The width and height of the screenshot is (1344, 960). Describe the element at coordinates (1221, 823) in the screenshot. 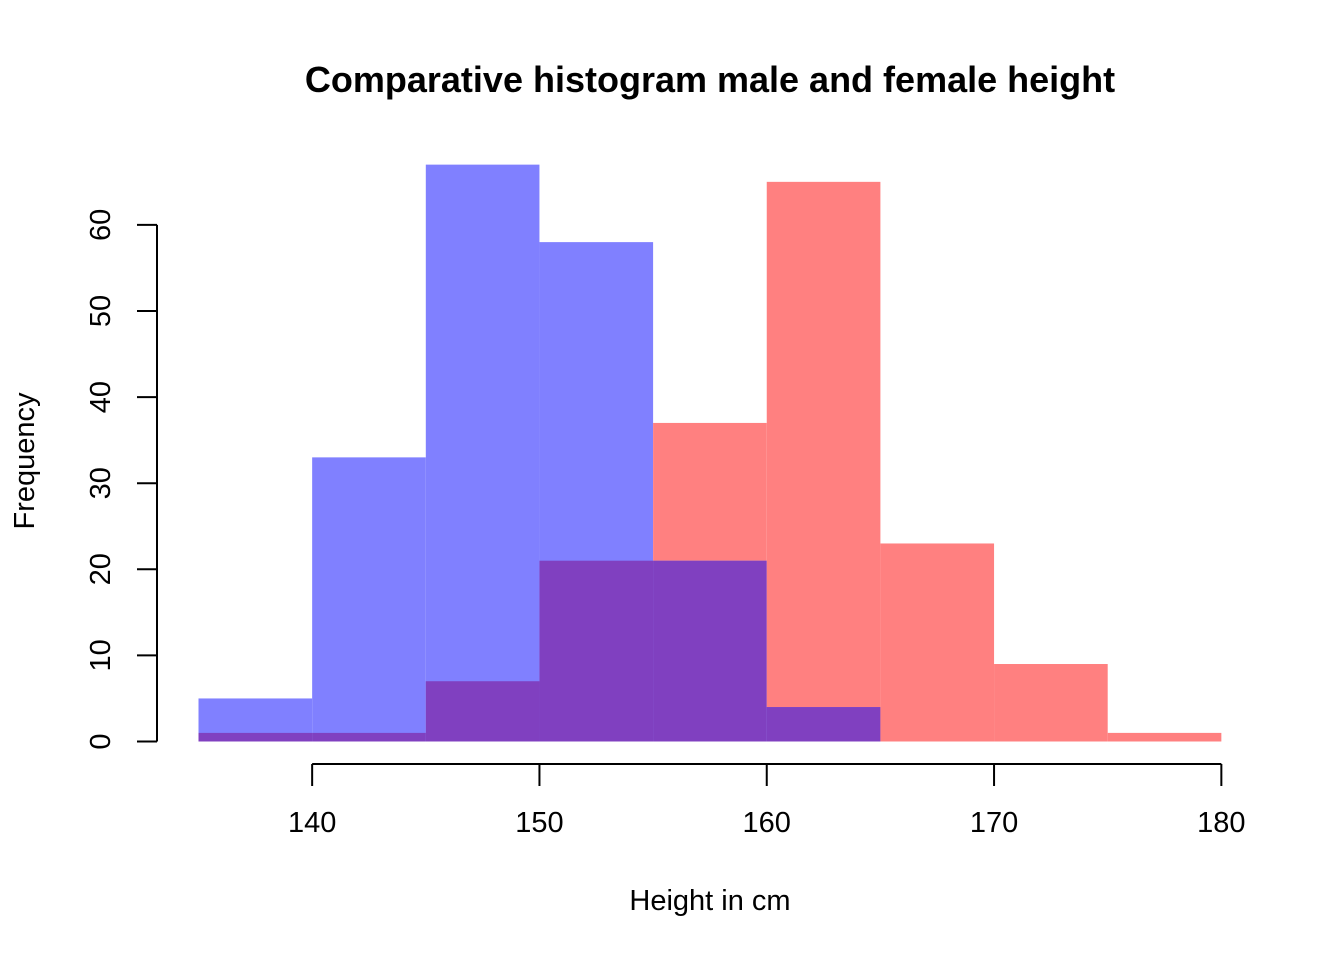

I see `x-tick-label-4: 180` at that location.